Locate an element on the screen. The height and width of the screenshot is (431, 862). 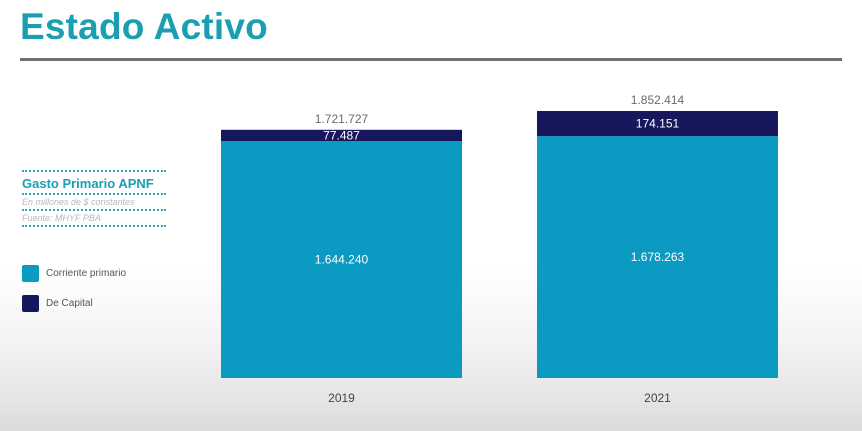
source-note: Fuente: MHYF PBA is located at coordinates (61, 218).